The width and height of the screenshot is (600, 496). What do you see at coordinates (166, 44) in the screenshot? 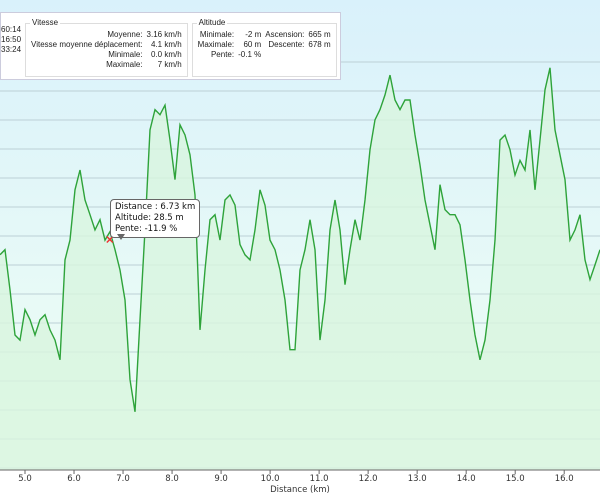
I see `stat-value: 4.1 km/h` at bounding box center [166, 44].